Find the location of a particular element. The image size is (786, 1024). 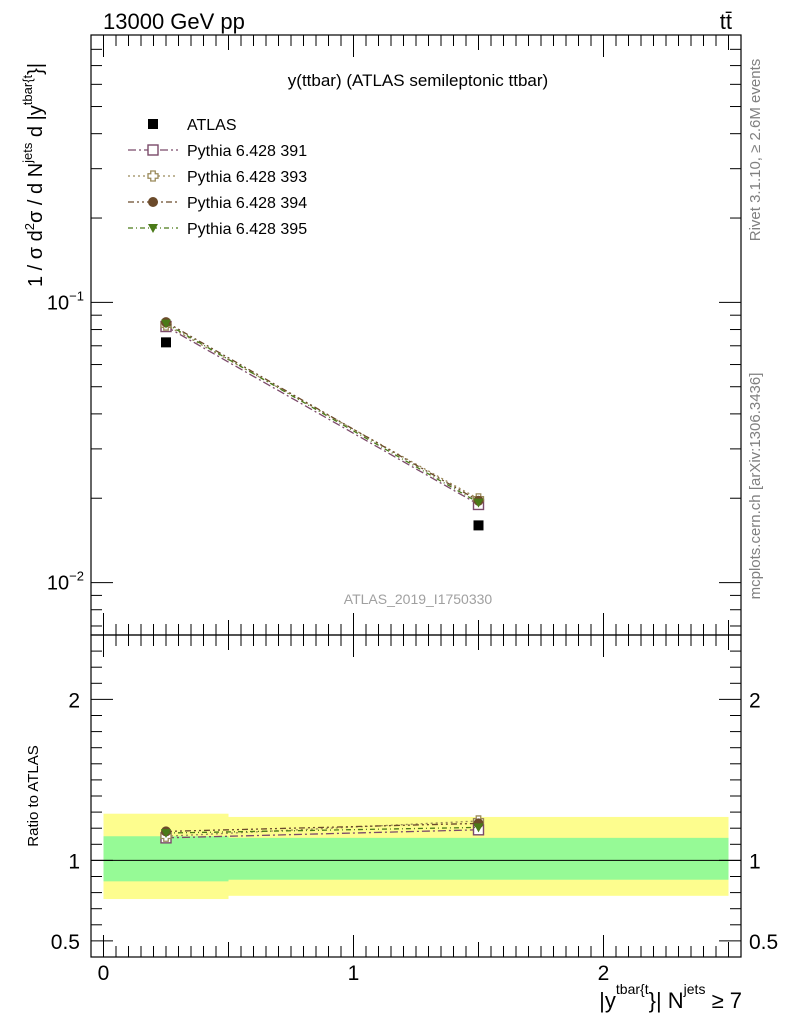

ylabel-part-main: 1 / σ d is located at coordinates (36, 258).